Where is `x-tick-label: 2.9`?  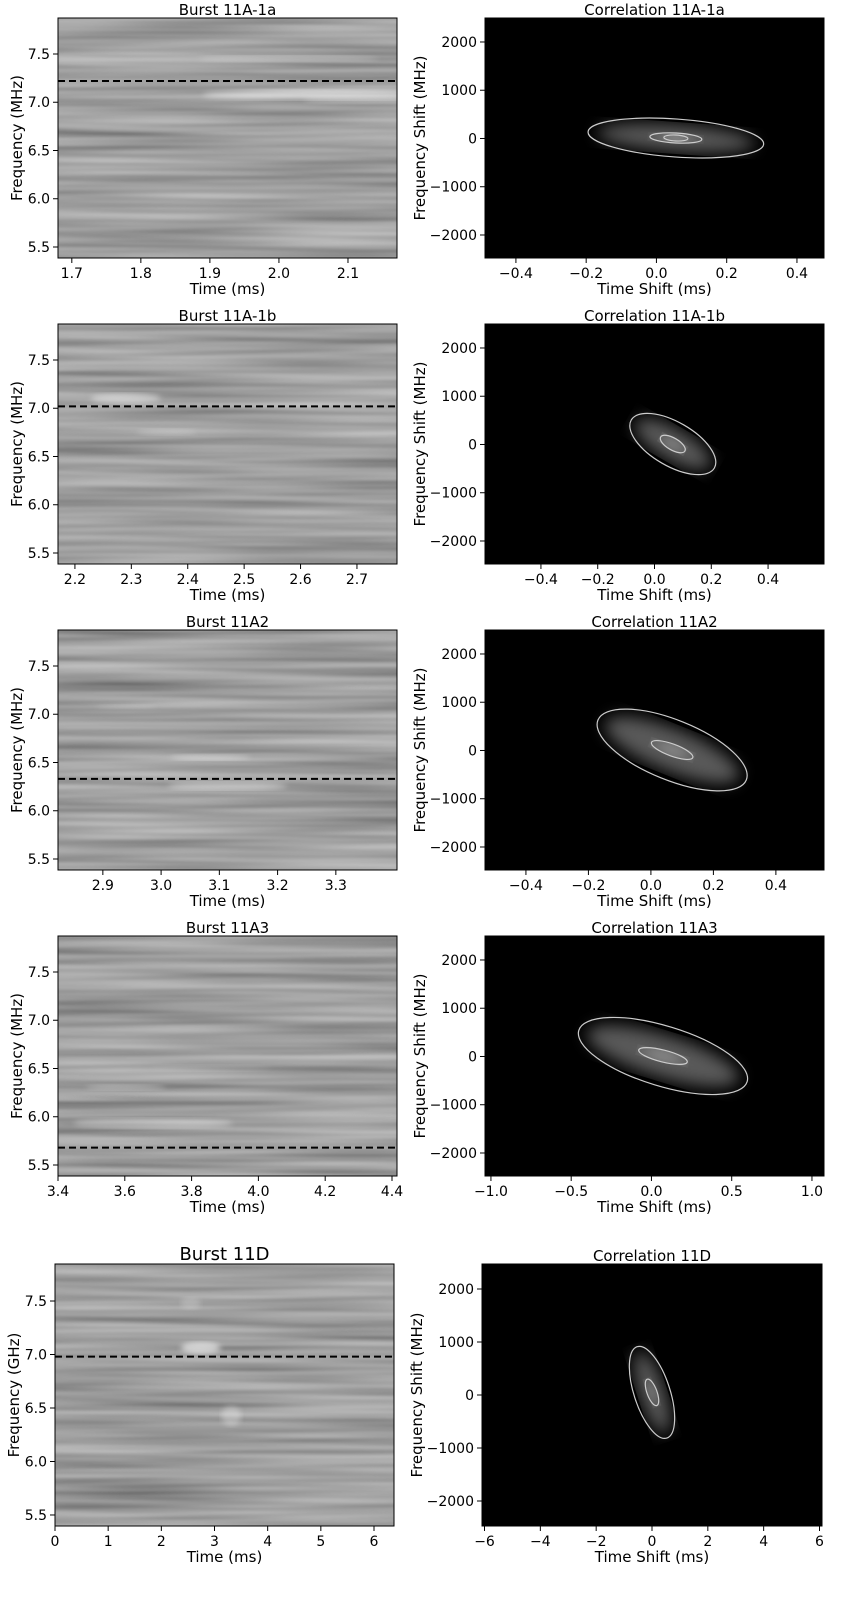
x-tick-label: 2.9 is located at coordinates (103, 886).